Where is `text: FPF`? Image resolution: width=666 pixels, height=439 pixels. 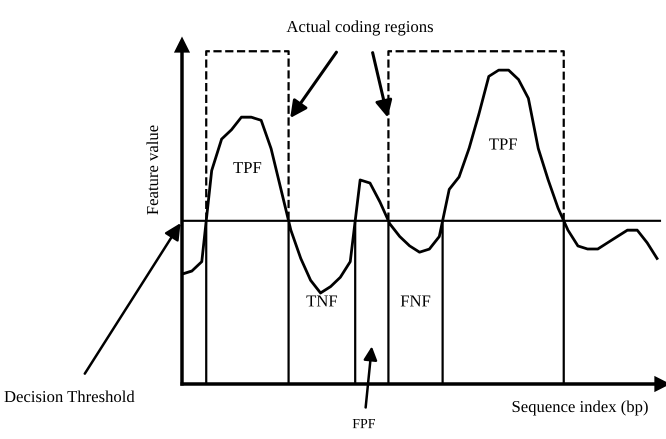
text: FPF is located at coordinates (363, 423).